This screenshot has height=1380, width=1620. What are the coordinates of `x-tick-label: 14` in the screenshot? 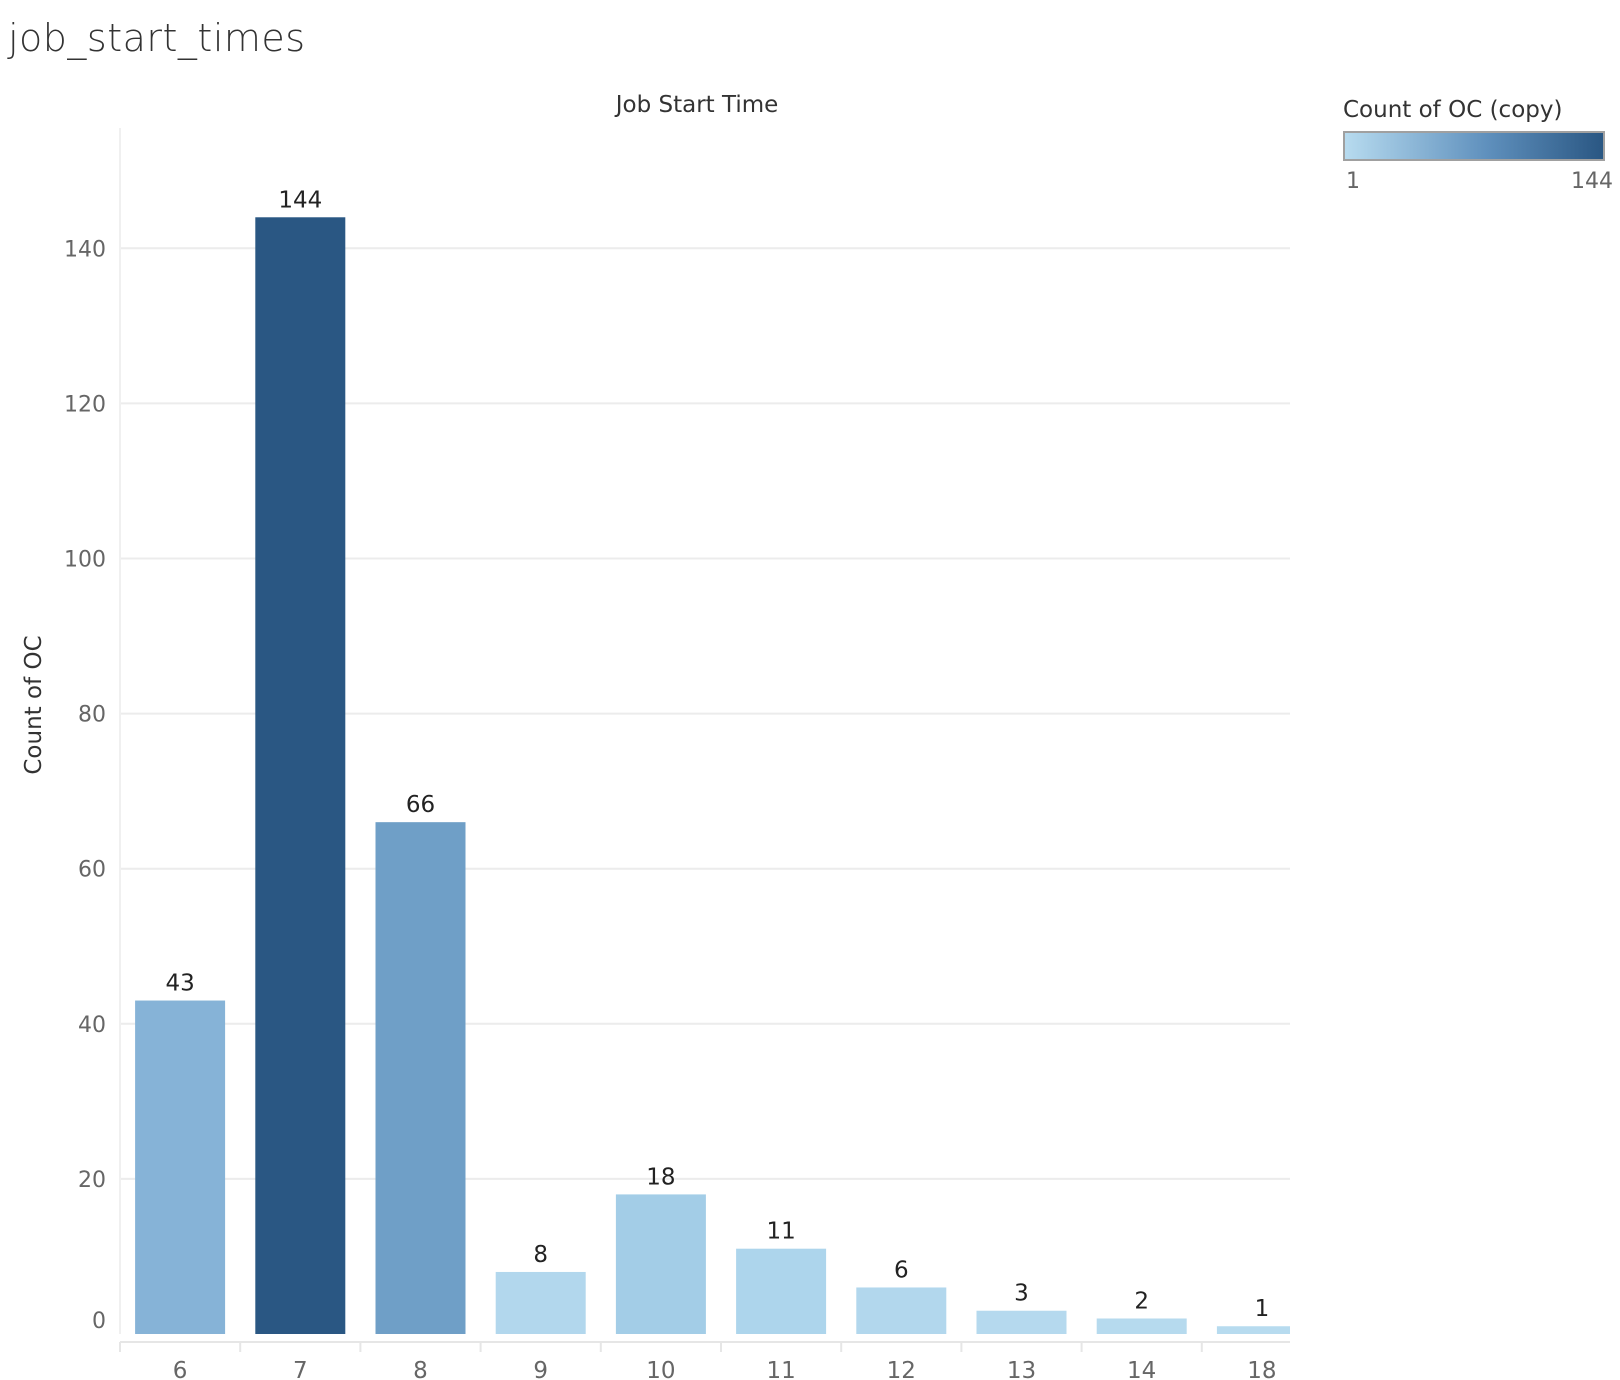 It's located at (1141, 1369).